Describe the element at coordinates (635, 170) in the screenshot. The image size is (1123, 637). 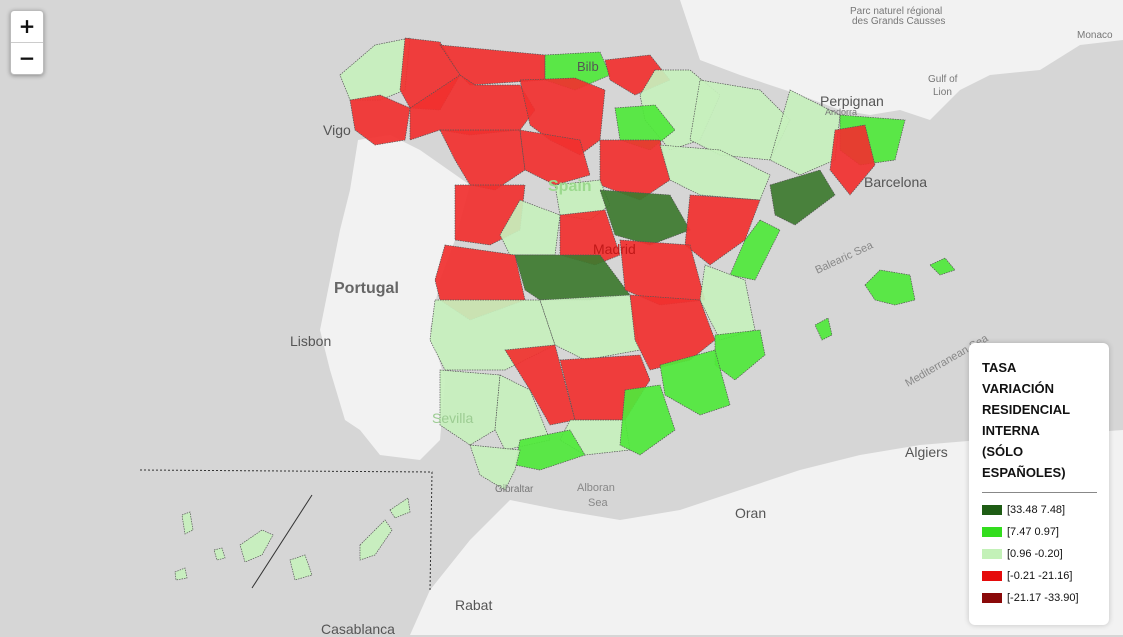
I see `region-soria` at that location.